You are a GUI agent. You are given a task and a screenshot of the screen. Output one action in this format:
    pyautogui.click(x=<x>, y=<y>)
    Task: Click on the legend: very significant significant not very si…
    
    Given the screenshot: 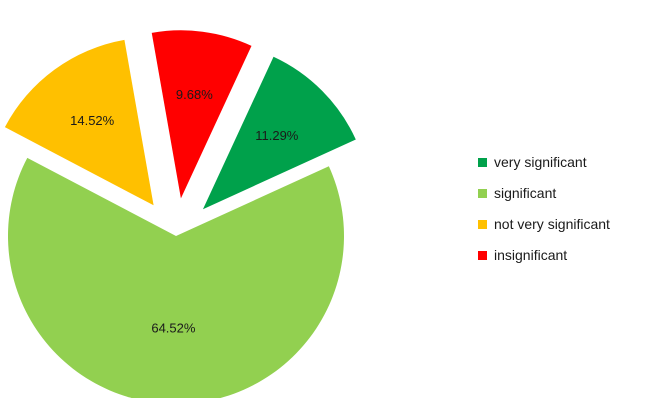 What is the action you would take?
    pyautogui.click(x=544, y=214)
    